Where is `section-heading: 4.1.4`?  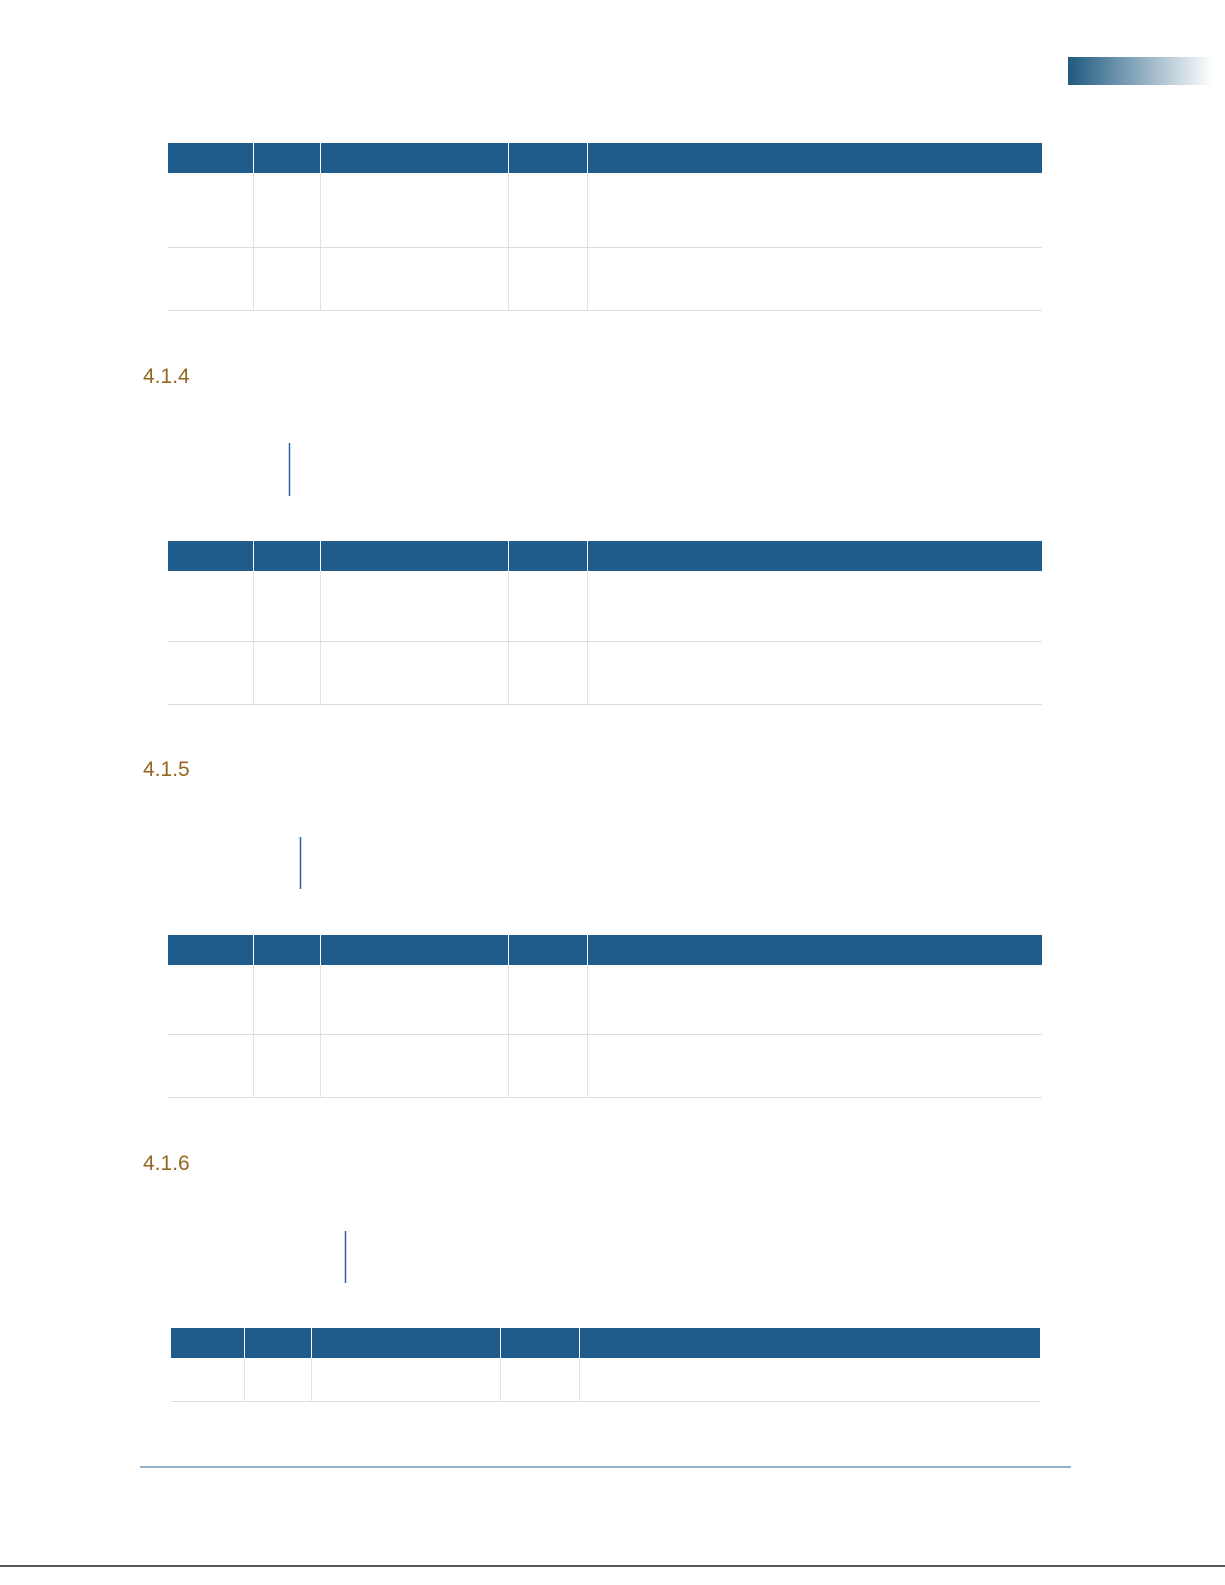
section-heading: 4.1.4 is located at coordinates (166, 376).